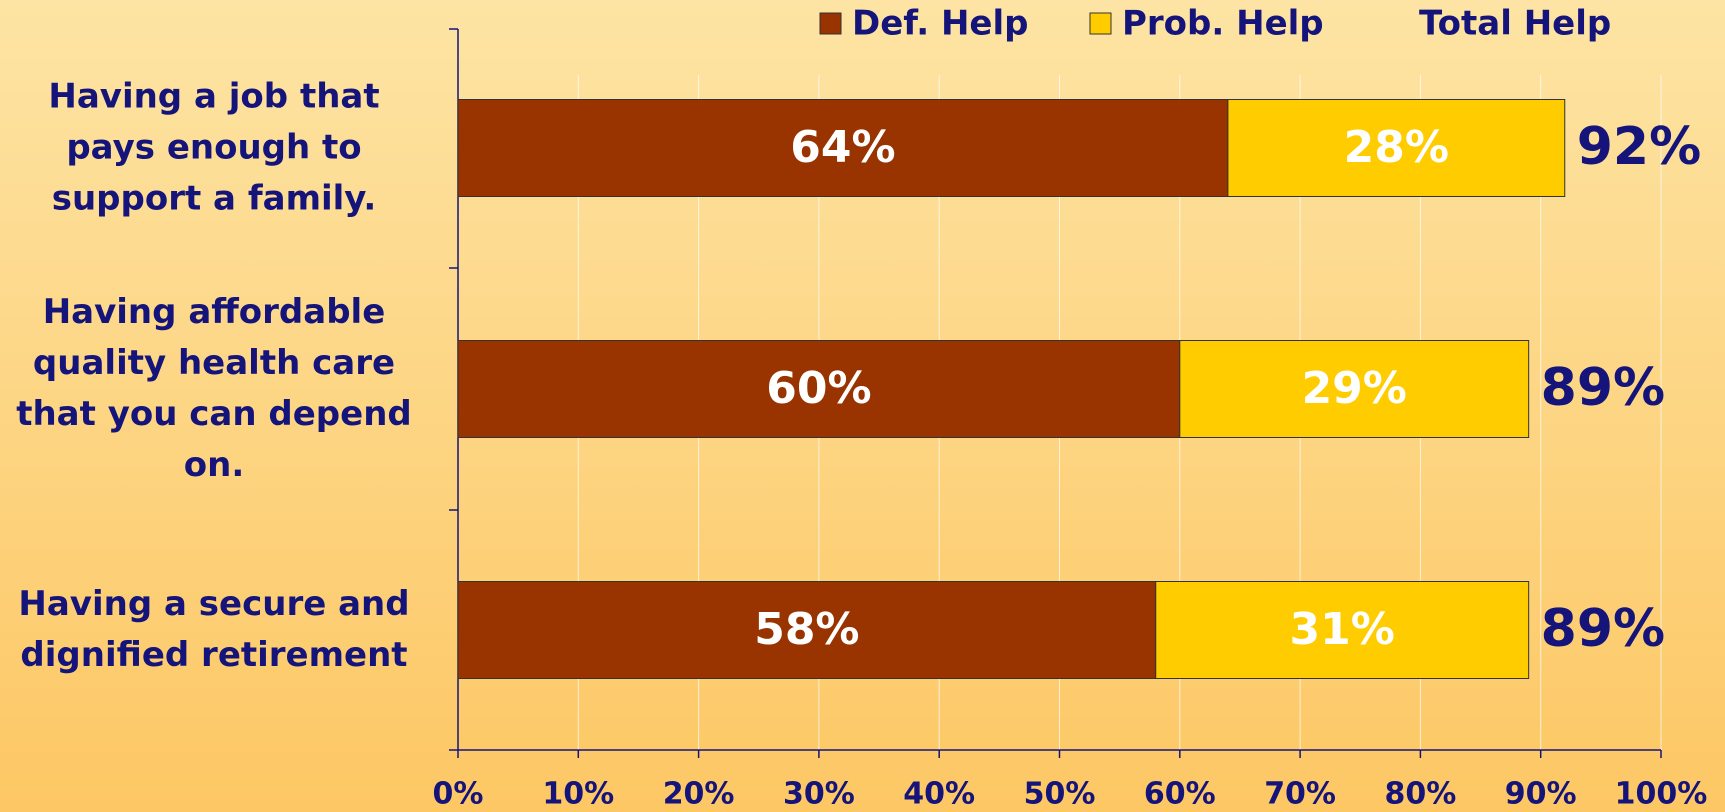 The image size is (1725, 812). What do you see at coordinates (1515, 24) in the screenshot?
I see `legend-label: Total Help` at bounding box center [1515, 24].